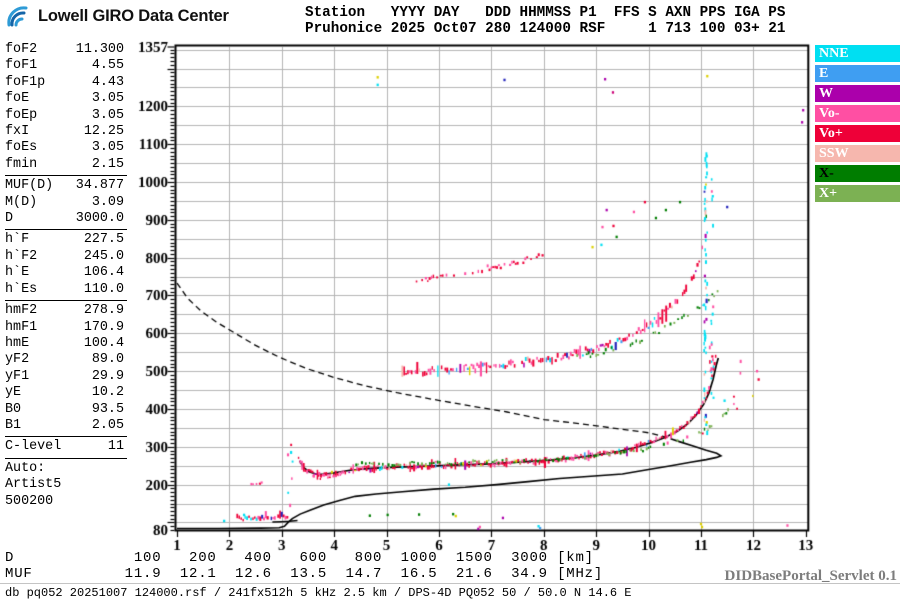  What do you see at coordinates (107, 164) in the screenshot?
I see `param-value: 2.15` at bounding box center [107, 164].